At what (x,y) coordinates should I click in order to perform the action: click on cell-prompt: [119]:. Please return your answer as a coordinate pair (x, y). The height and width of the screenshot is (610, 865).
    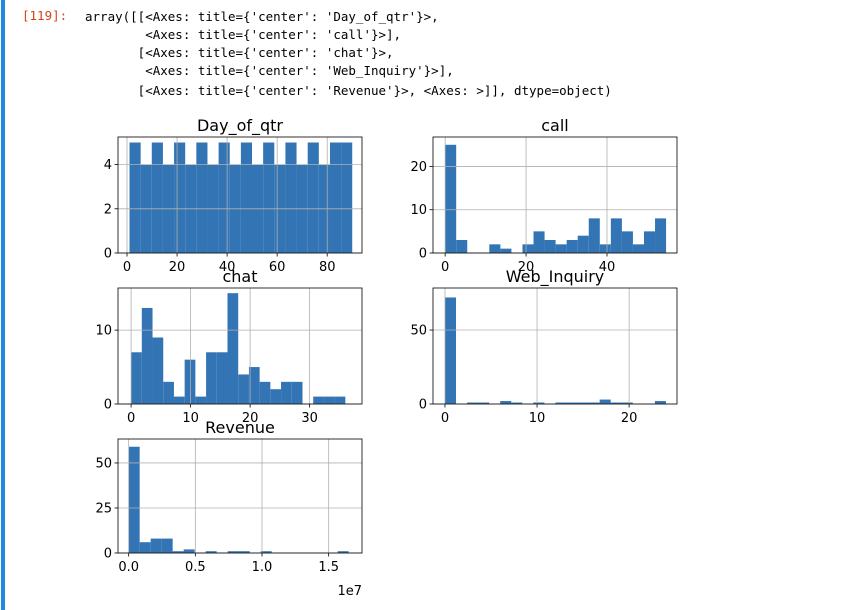
    Looking at the image, I should click on (45, 15).